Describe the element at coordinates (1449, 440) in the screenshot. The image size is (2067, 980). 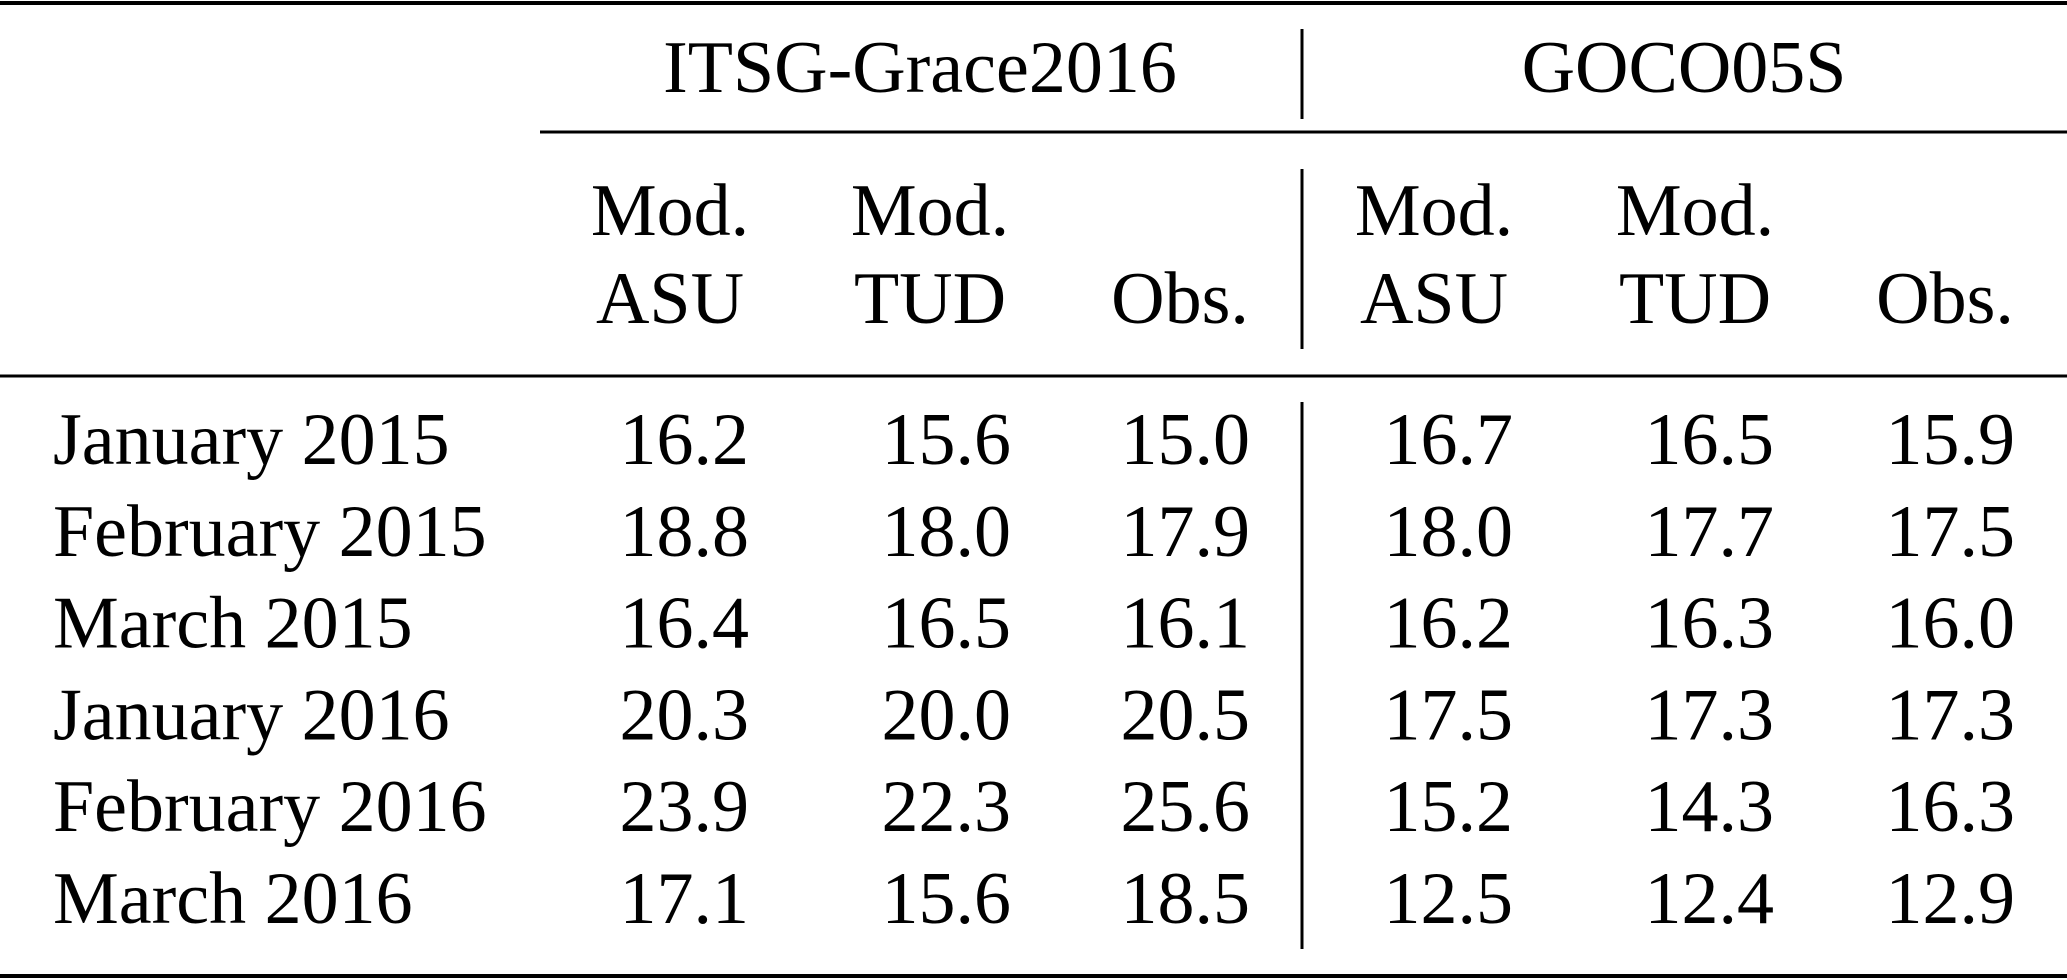
I see `cell: 16.7` at that location.